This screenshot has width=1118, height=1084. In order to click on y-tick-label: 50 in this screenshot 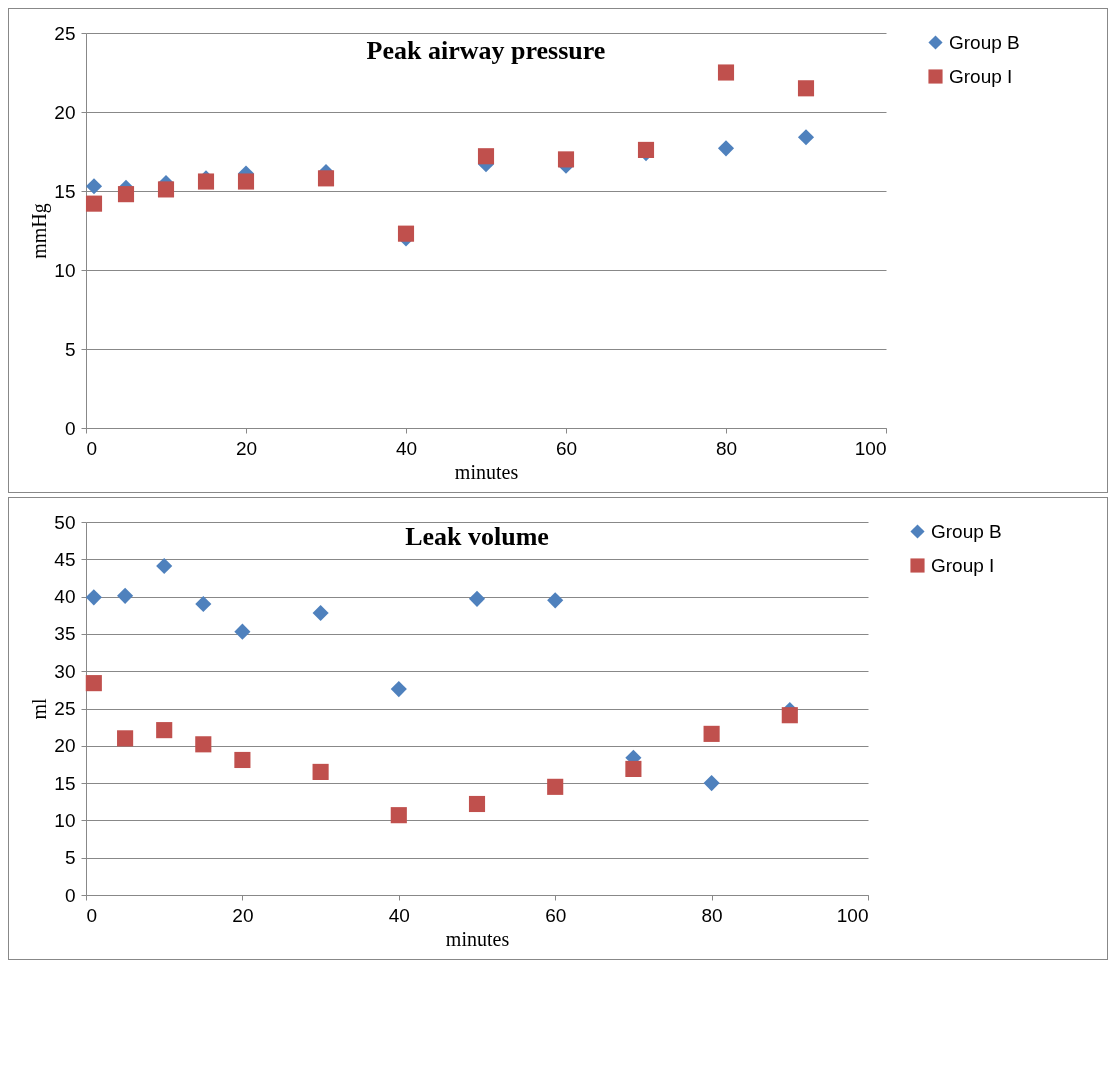, I will do `click(65, 522)`.